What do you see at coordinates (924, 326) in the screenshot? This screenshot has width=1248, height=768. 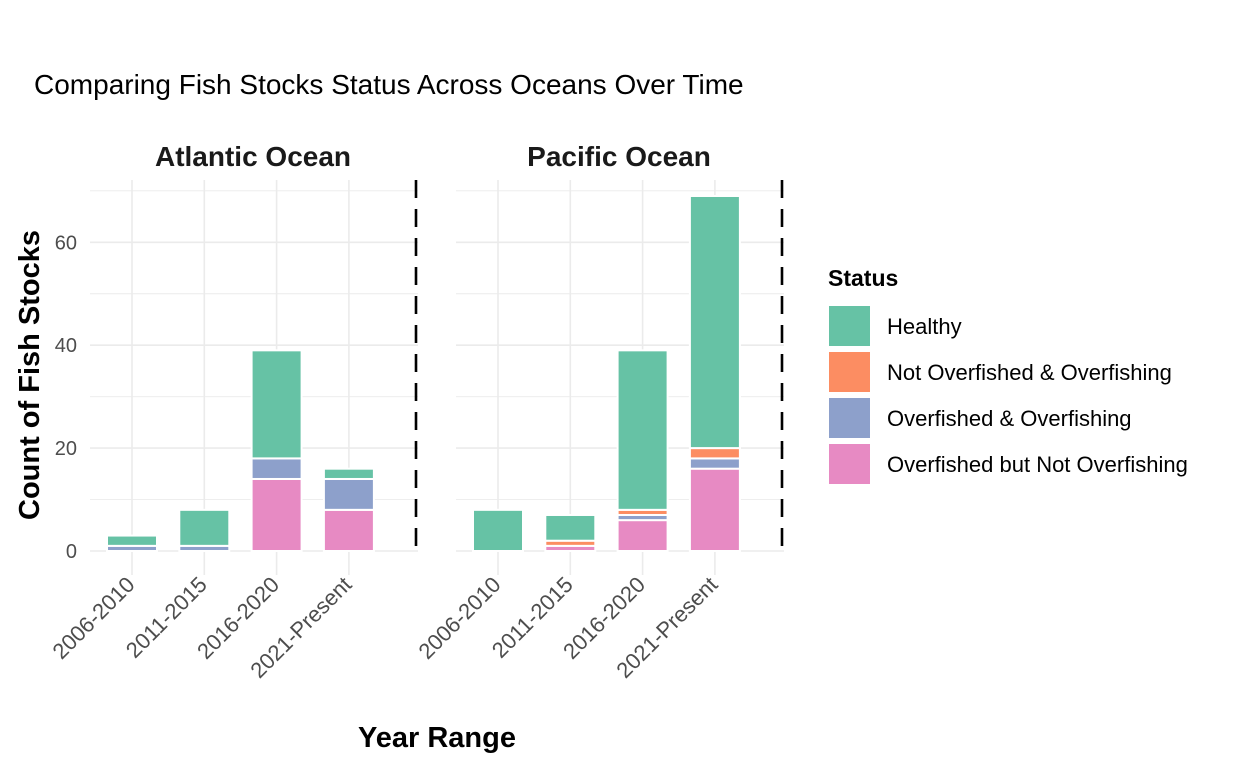 I see `legend-label: Healthy` at bounding box center [924, 326].